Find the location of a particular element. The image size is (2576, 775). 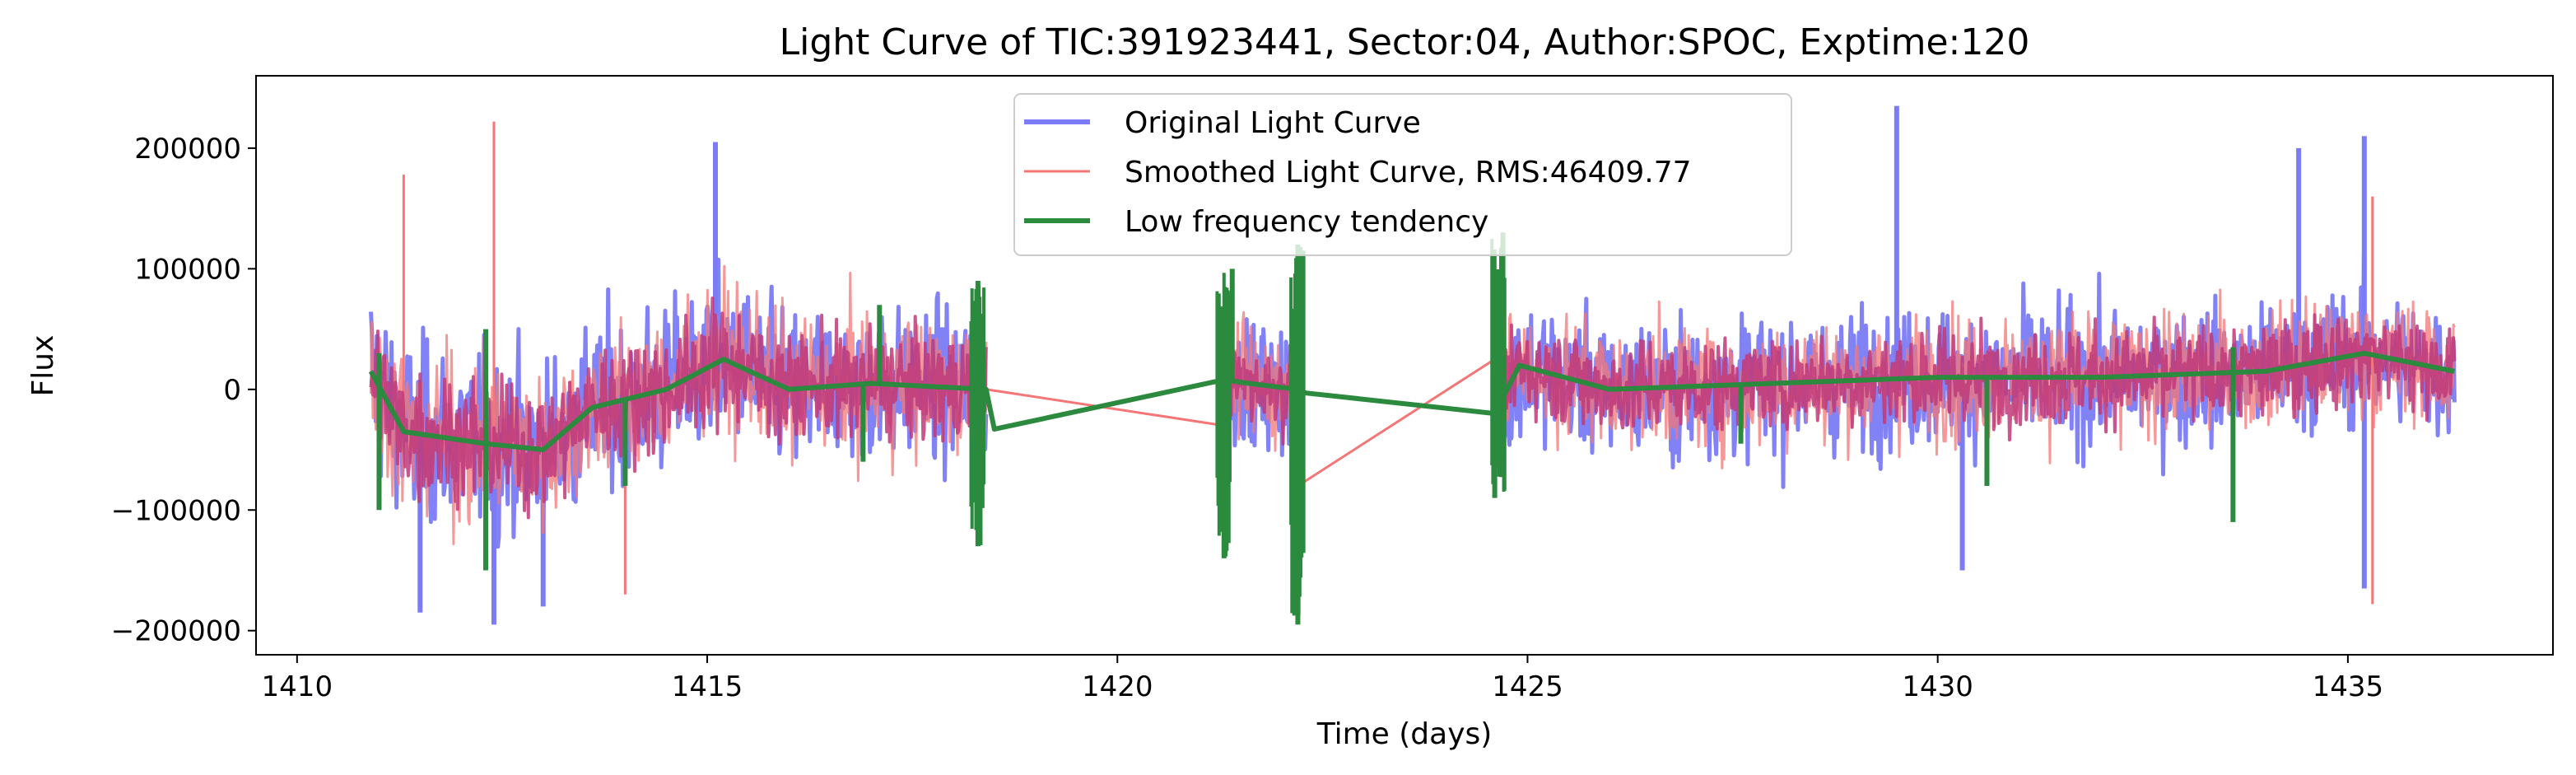

y-tick-label: 200000 is located at coordinates (187, 149).